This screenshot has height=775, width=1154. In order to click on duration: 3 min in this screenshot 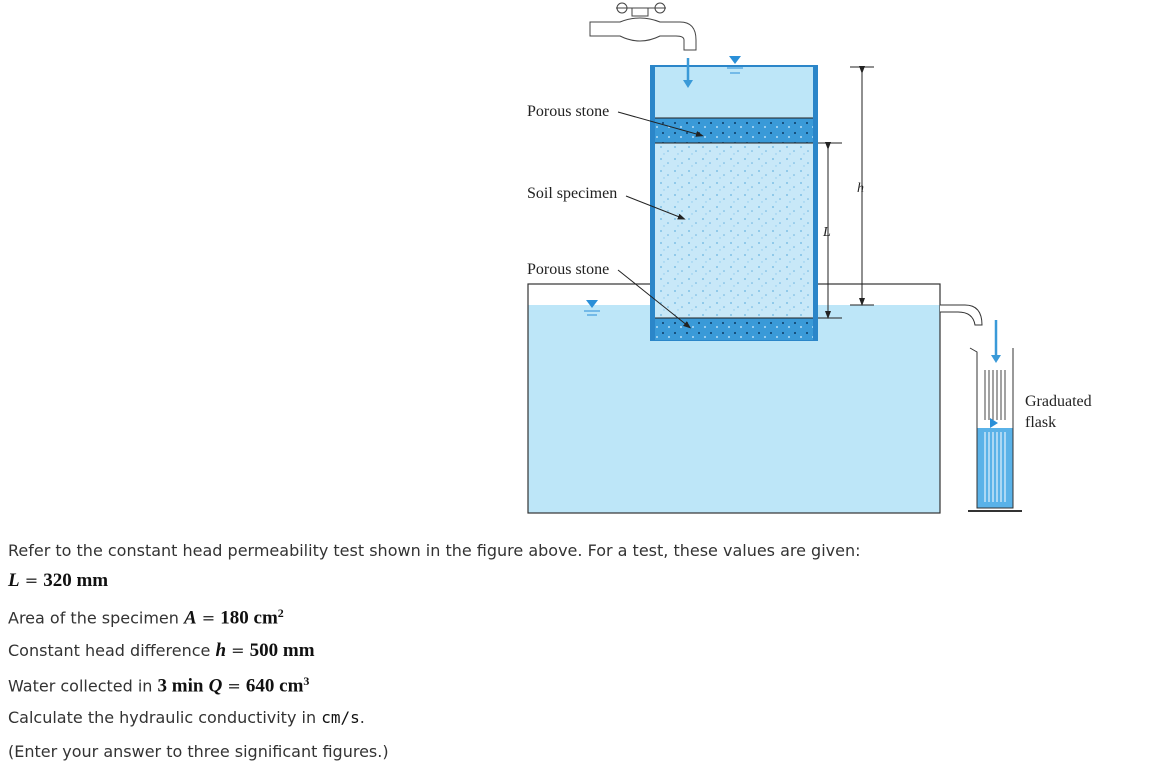, I will do `click(180, 686)`.